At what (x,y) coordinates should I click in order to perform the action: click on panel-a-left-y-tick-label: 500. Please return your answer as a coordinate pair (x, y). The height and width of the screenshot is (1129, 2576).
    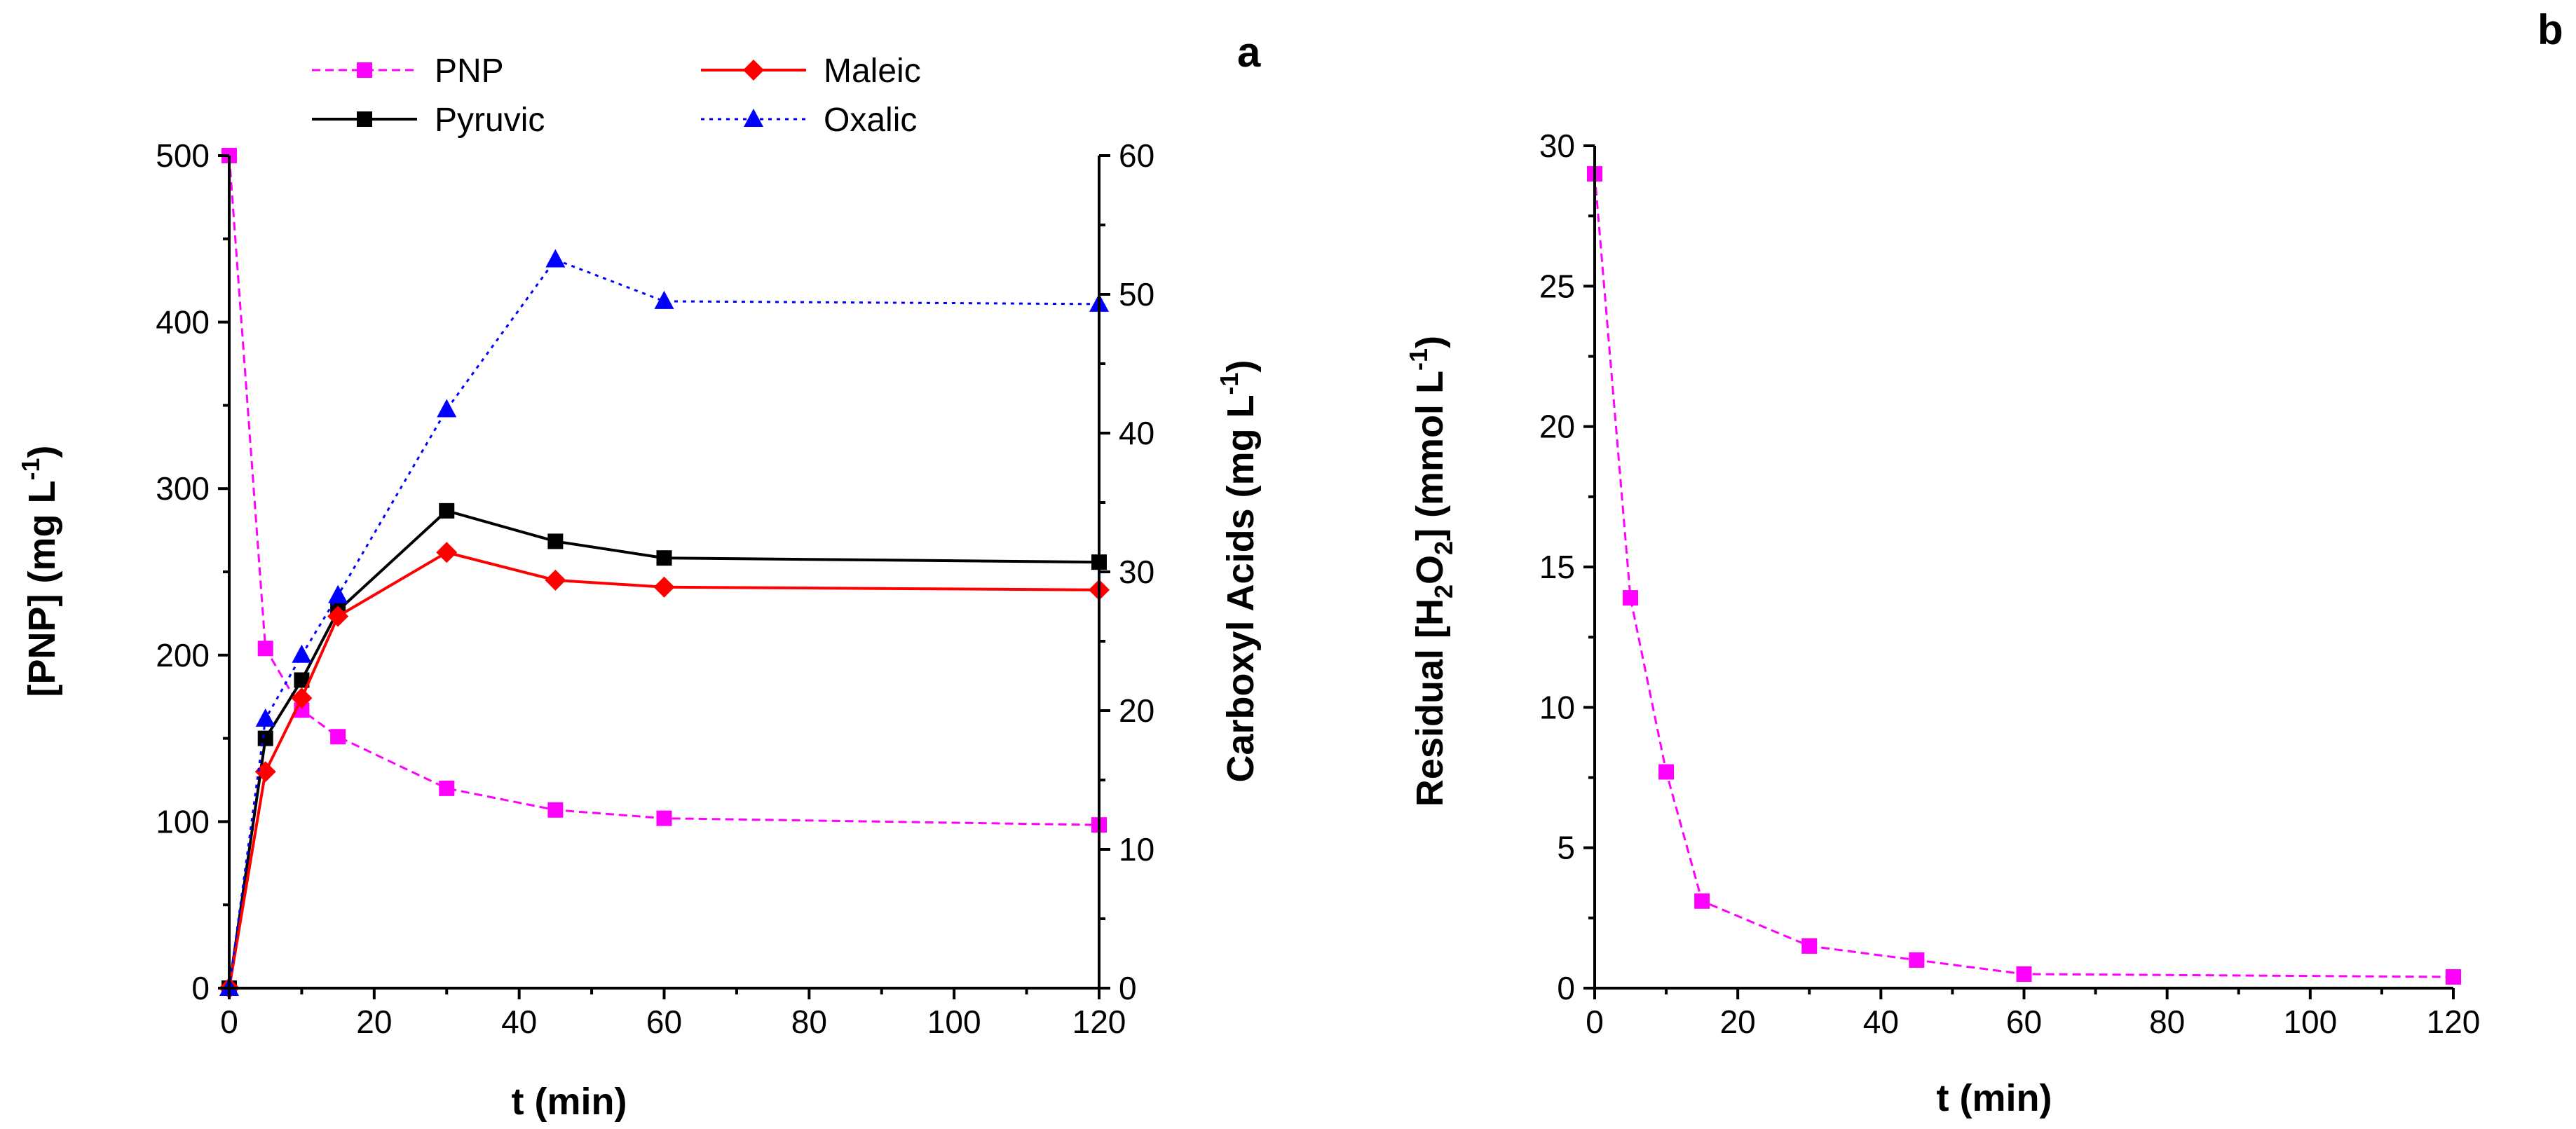
    Looking at the image, I should click on (183, 155).